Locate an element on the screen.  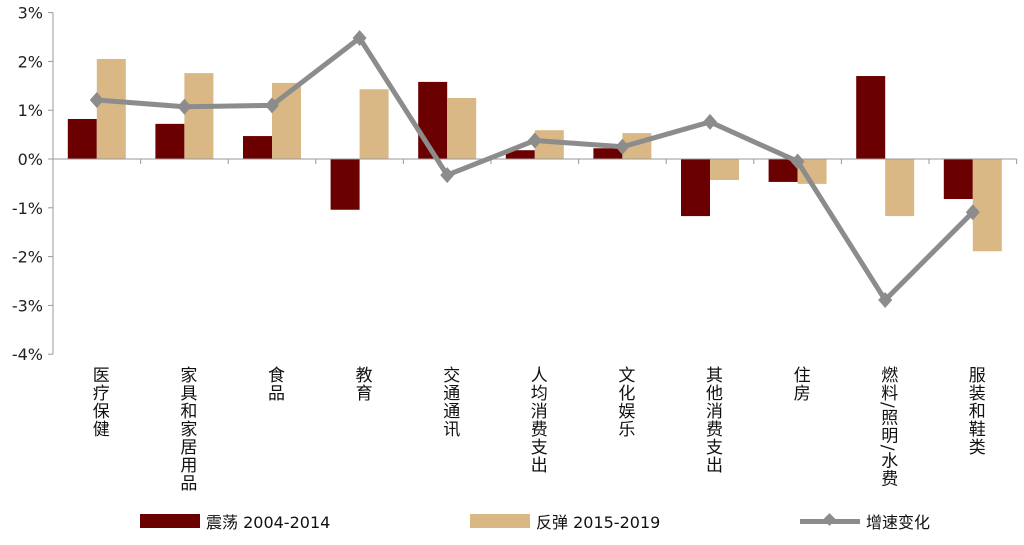
x-tick-label: 交通通讯 is located at coordinates (449, 402).